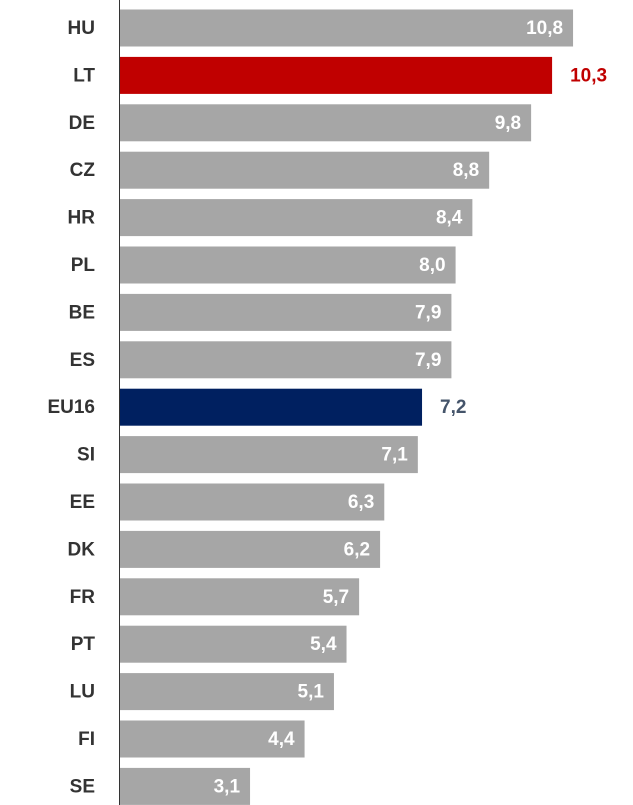 The image size is (633, 805). What do you see at coordinates (82, 218) in the screenshot?
I see `category-label: HR` at bounding box center [82, 218].